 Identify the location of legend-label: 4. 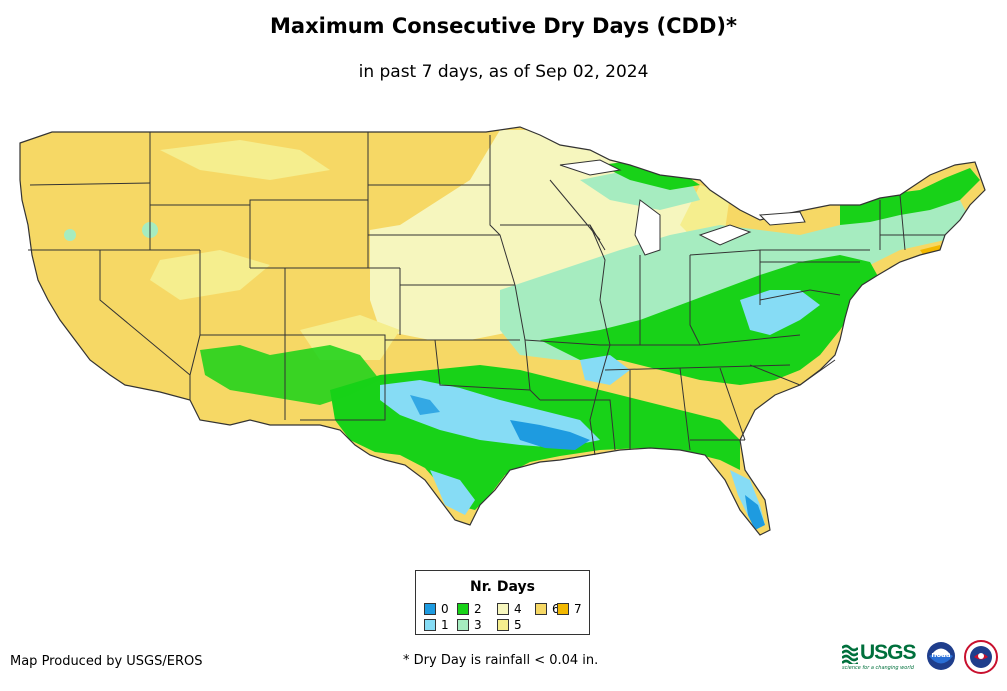
(518, 609).